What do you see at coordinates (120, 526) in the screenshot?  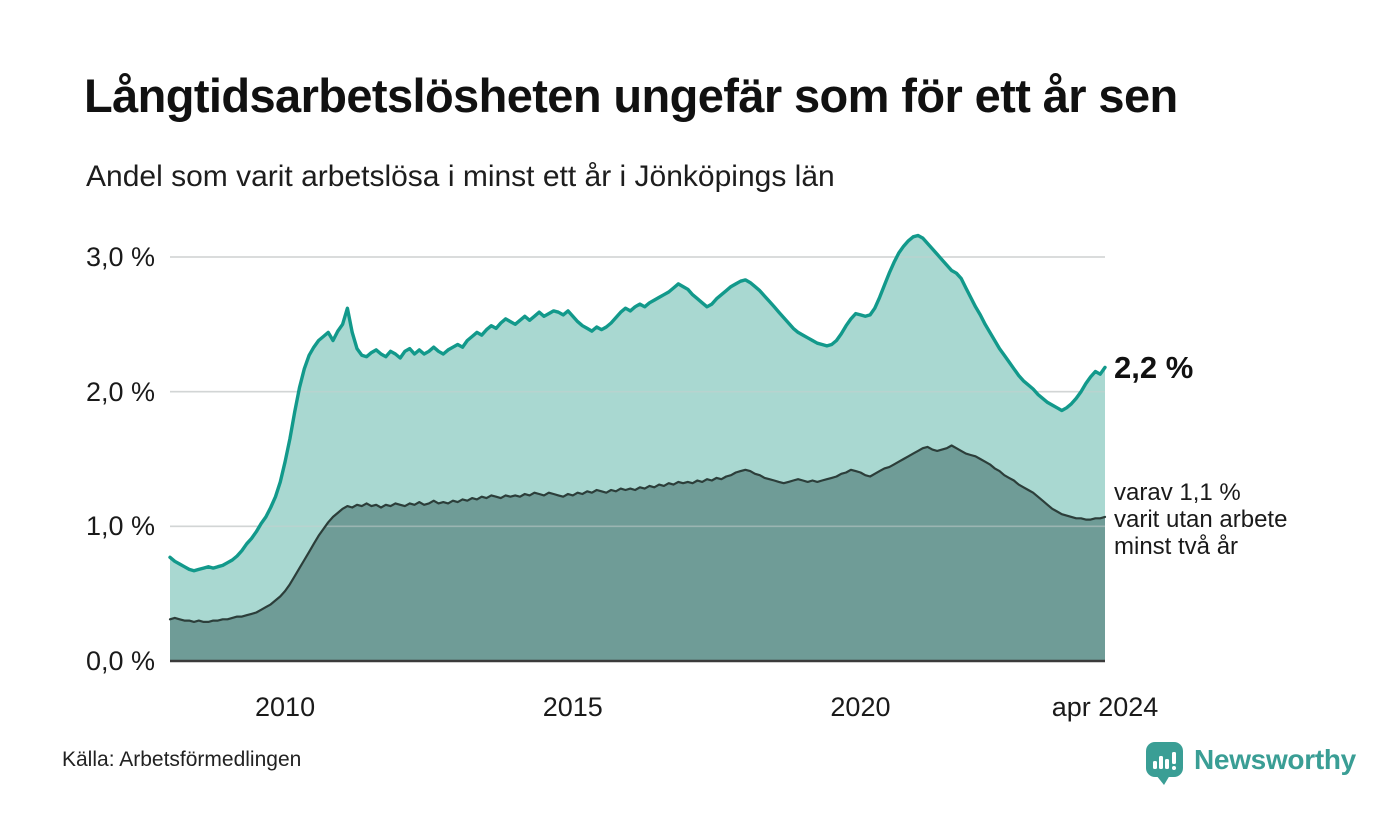 I see `y-tick-label: 1,0 %` at bounding box center [120, 526].